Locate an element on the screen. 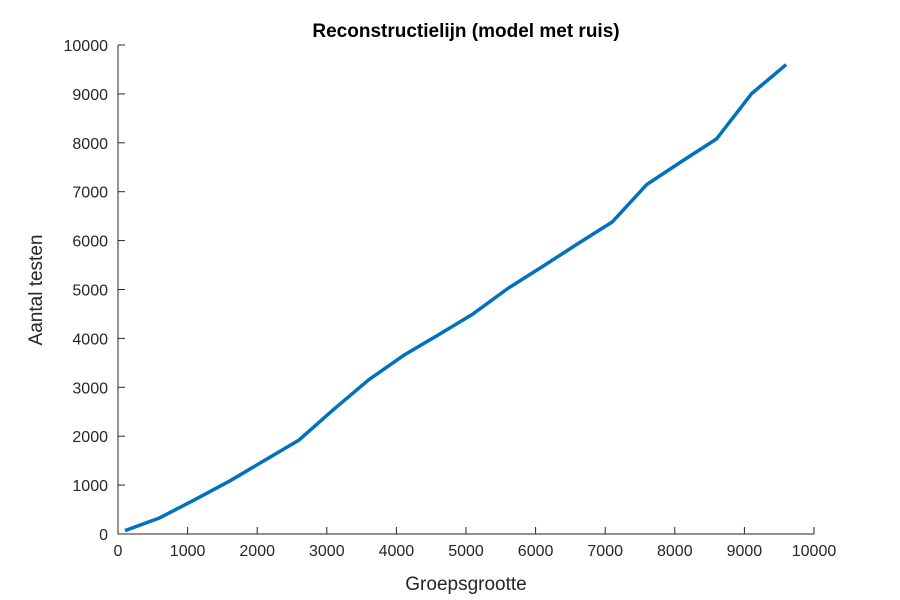 The image size is (900, 600). x-tick-label: 1000 is located at coordinates (188, 551).